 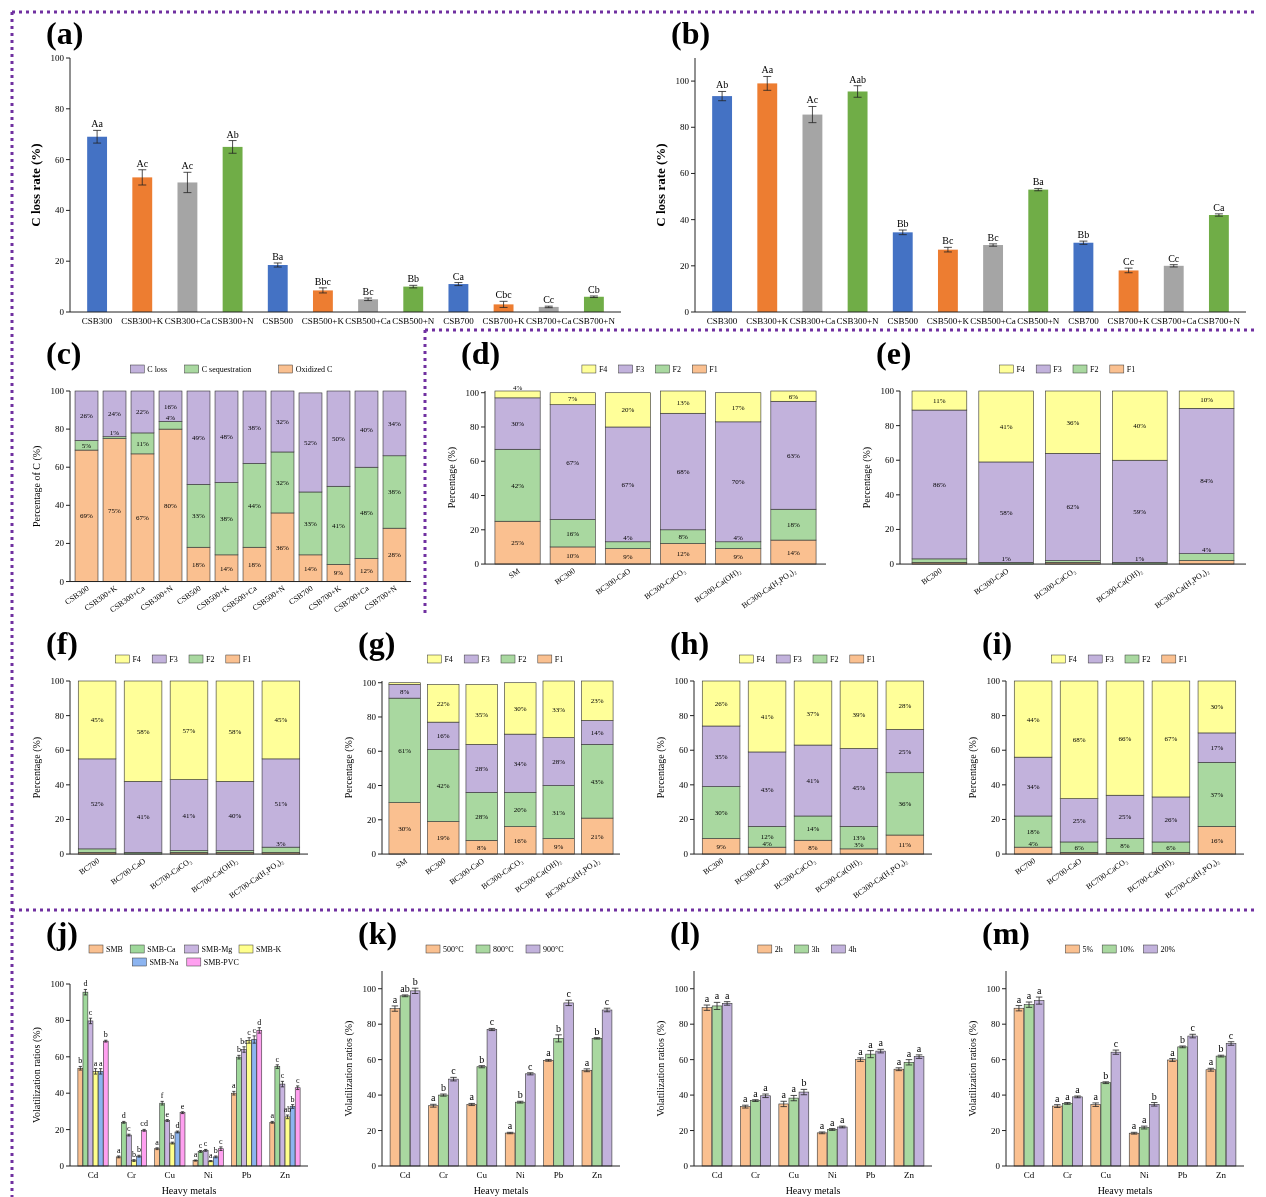 I want to click on x-tick-label: CSB700+K, so click(x=1129, y=321).